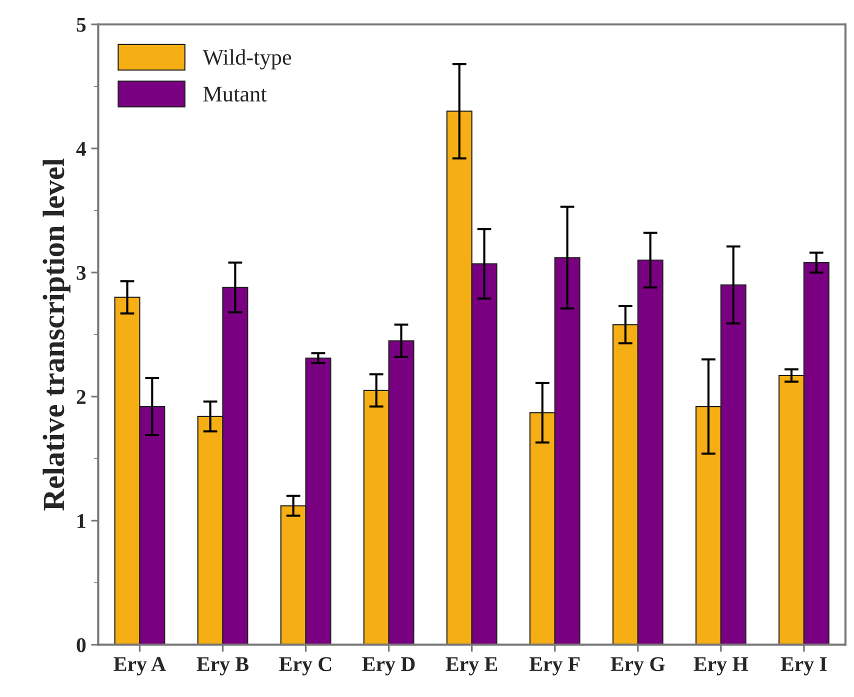 This screenshot has width=854, height=697. Describe the element at coordinates (81, 645) in the screenshot. I see `y-tick-label: 0` at that location.